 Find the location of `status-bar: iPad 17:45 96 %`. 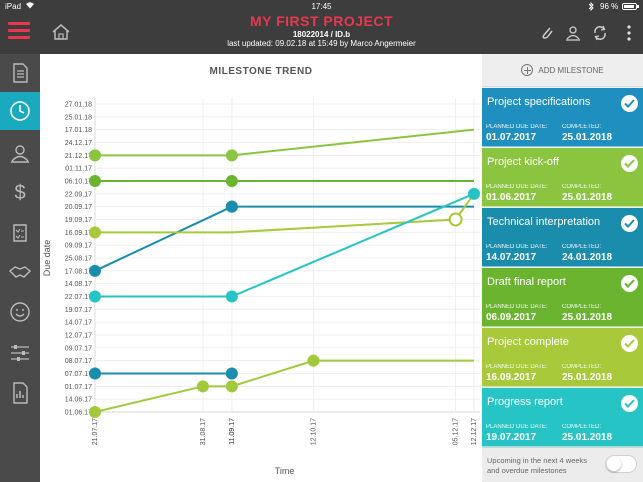

status-bar: iPad 17:45 96 % is located at coordinates (321, 6).